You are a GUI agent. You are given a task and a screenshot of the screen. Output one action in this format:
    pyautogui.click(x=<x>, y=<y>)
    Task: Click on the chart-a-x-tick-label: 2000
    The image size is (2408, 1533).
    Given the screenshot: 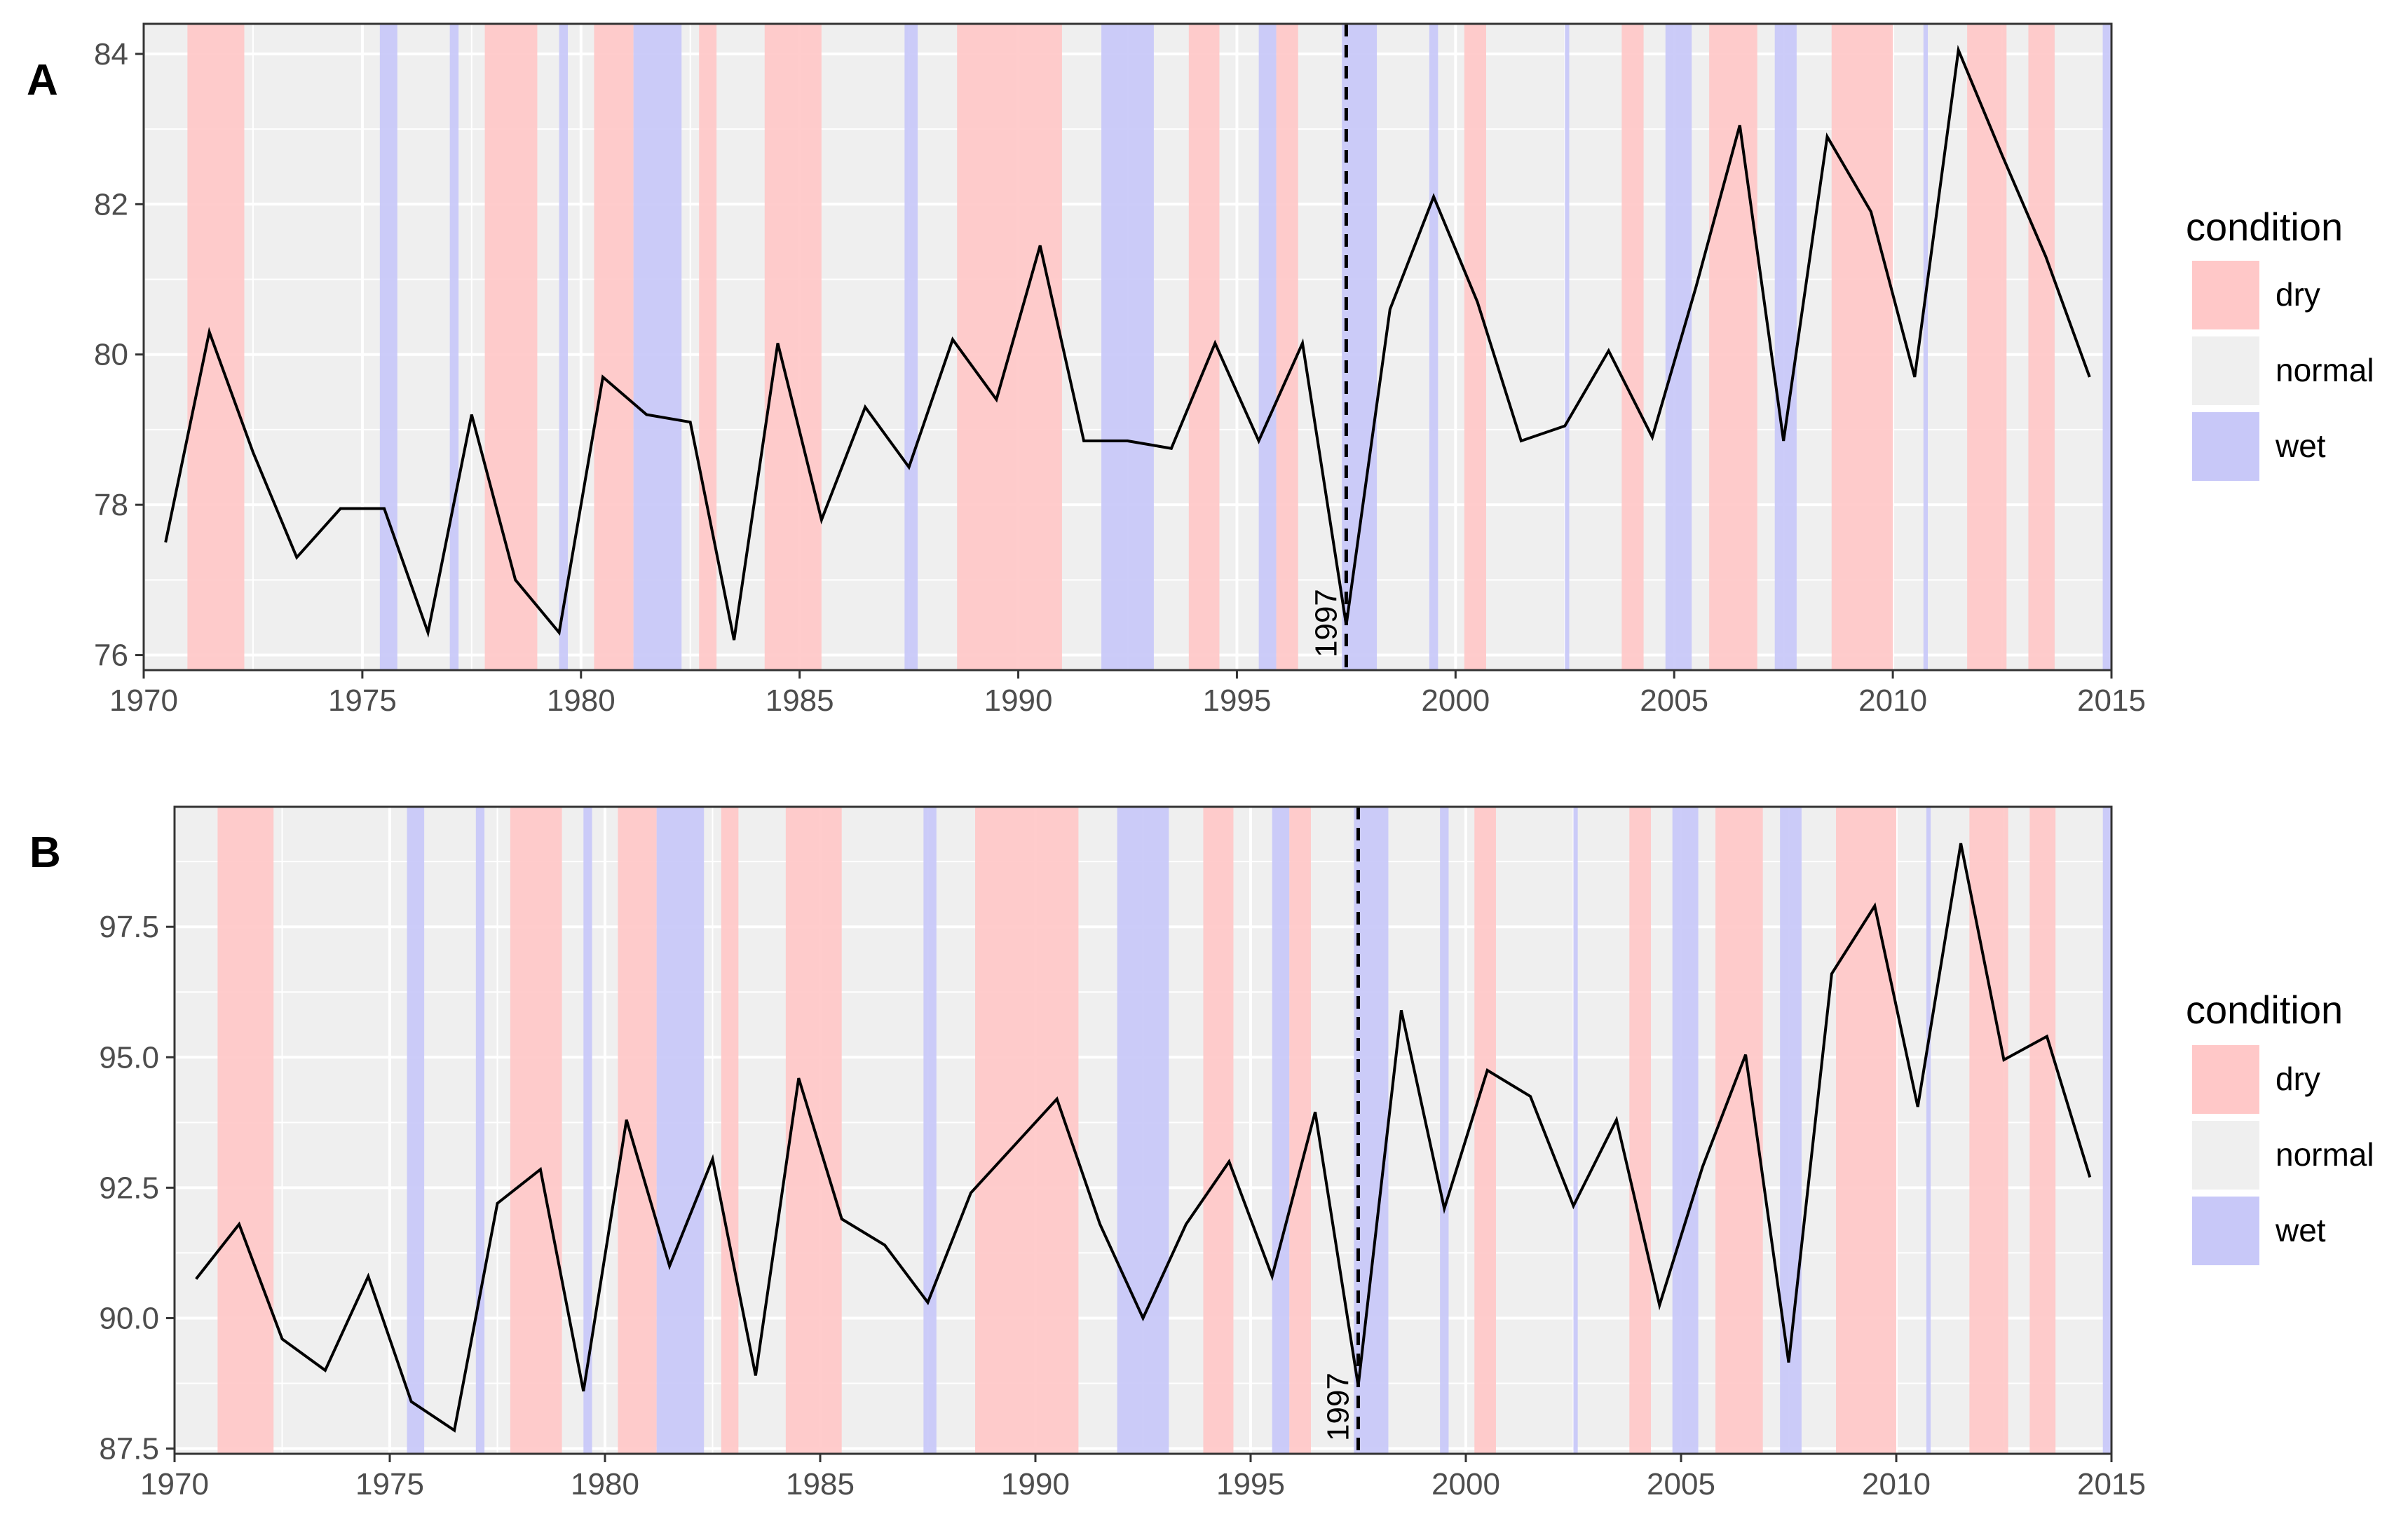 What is the action you would take?
    pyautogui.click(x=1455, y=700)
    